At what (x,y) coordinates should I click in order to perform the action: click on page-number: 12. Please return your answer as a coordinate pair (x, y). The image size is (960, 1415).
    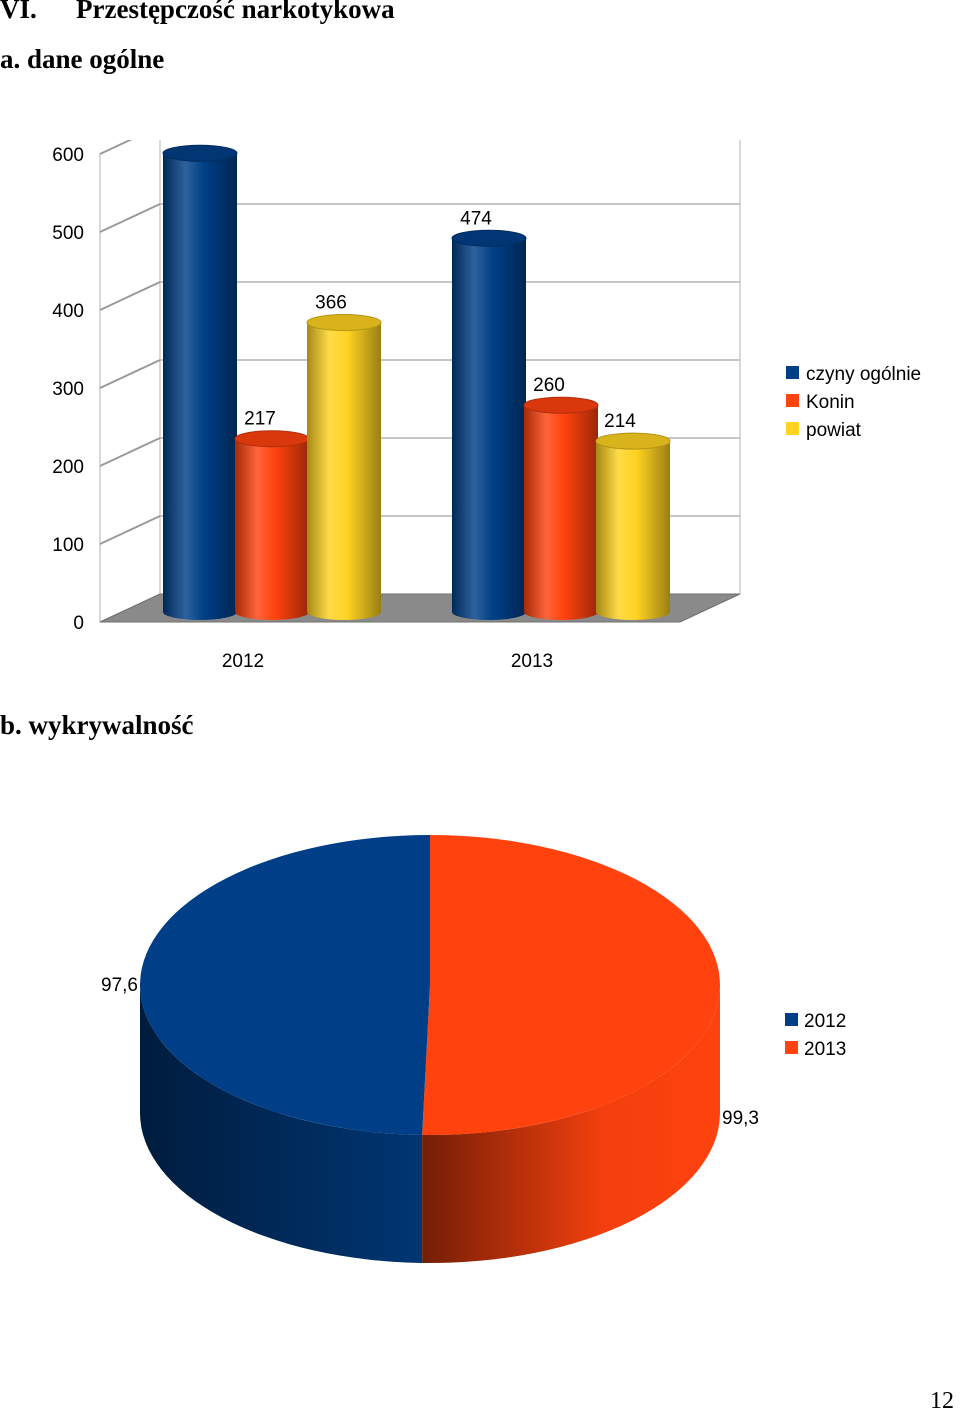
    Looking at the image, I should click on (942, 1401).